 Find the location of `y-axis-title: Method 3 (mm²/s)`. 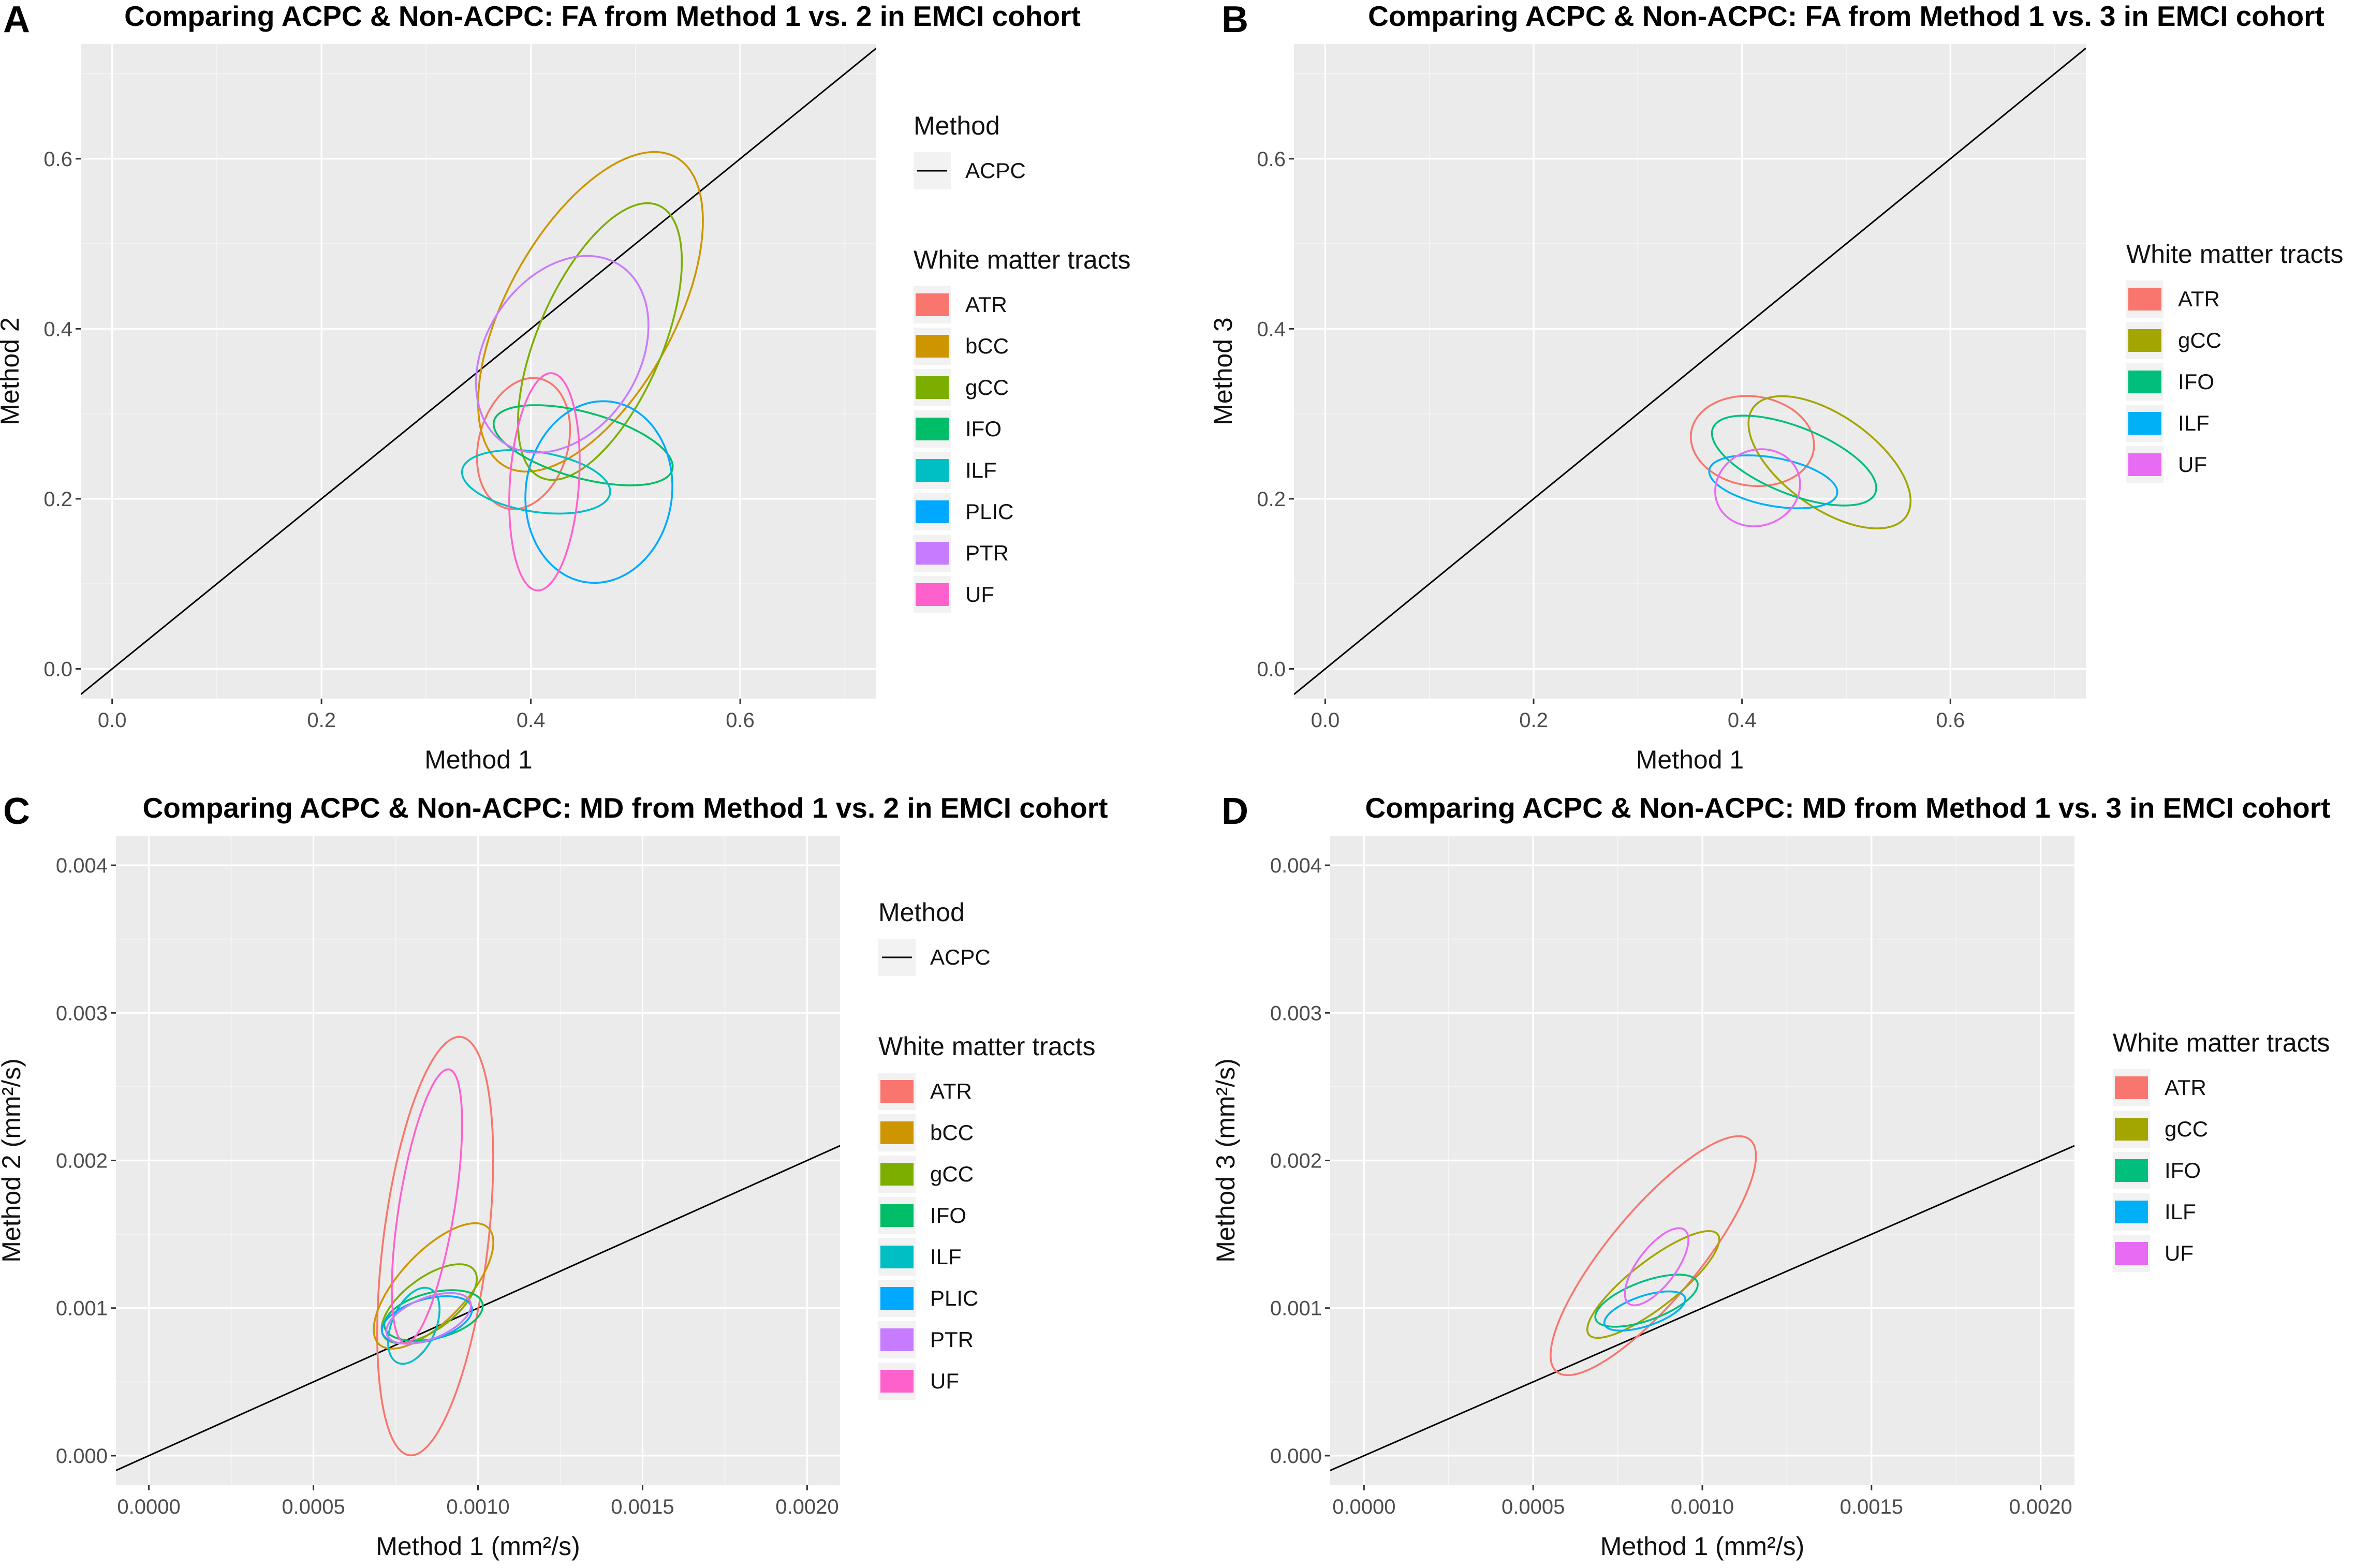

y-axis-title: Method 3 (mm²/s) is located at coordinates (1225, 1160).